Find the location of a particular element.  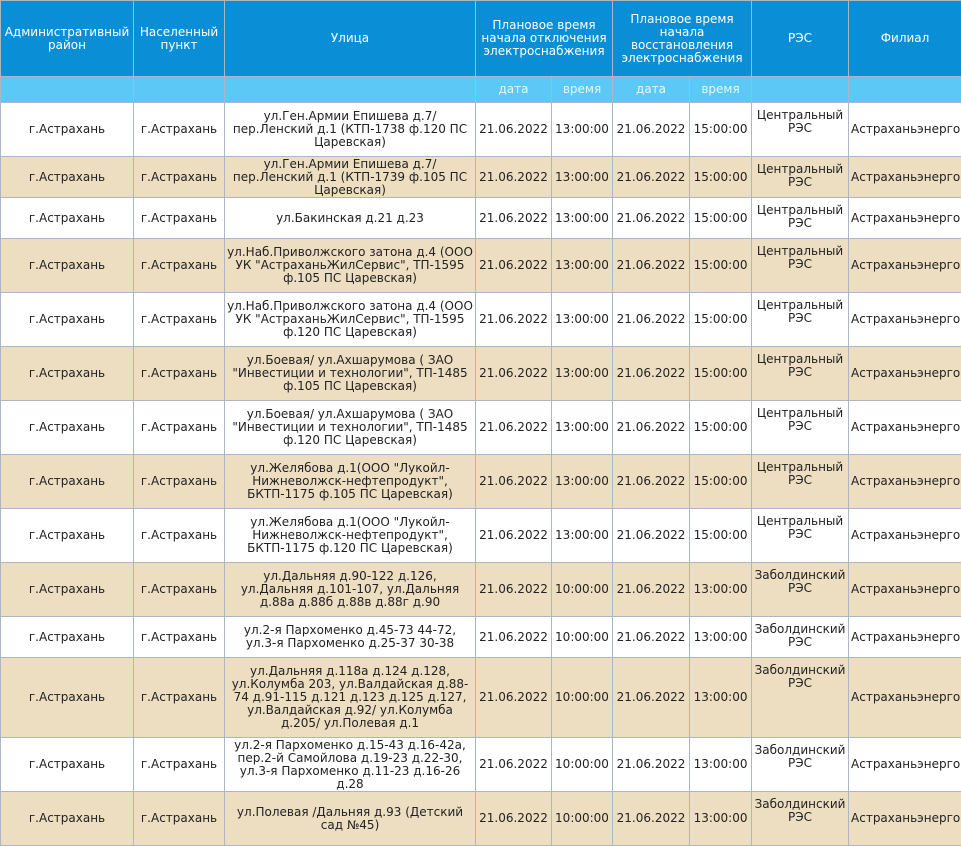

header-branch: Филиал is located at coordinates (905, 39).